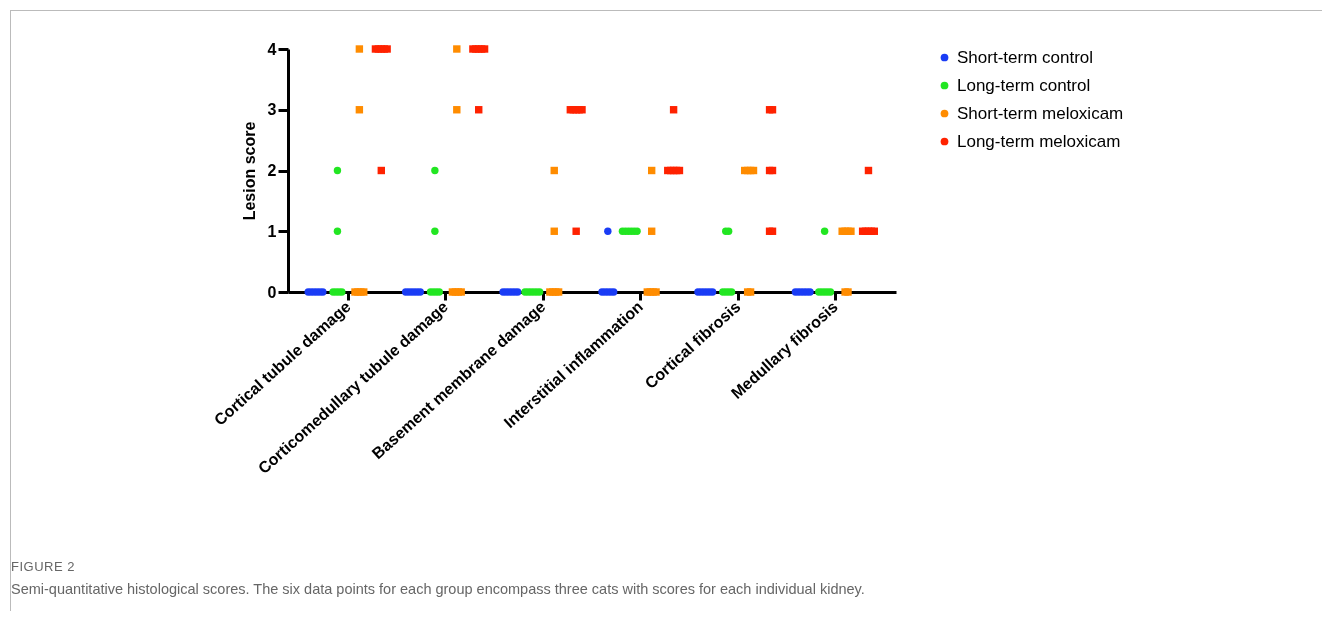  Describe the element at coordinates (1039, 141) in the screenshot. I see `legend-label: Long-term meloxicam` at that location.